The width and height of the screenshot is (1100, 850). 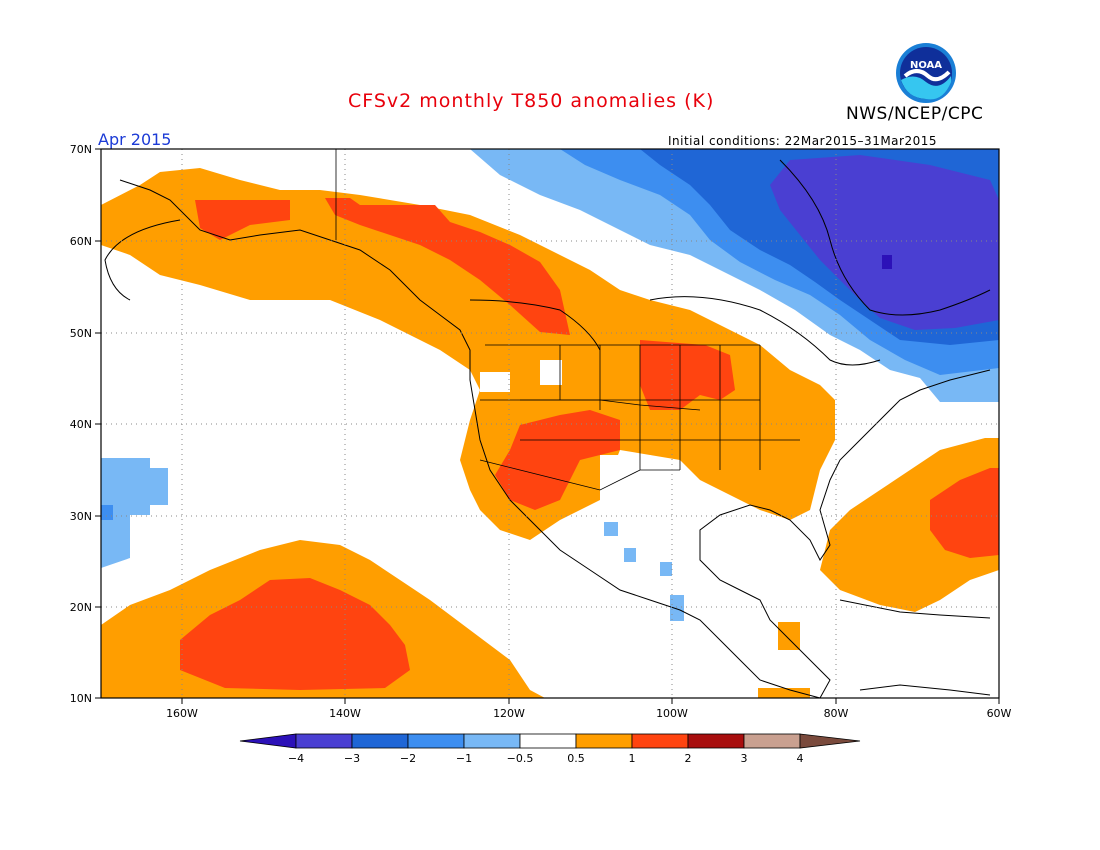 I want to click on colorbar-label-p1: 1, so click(x=632, y=758).